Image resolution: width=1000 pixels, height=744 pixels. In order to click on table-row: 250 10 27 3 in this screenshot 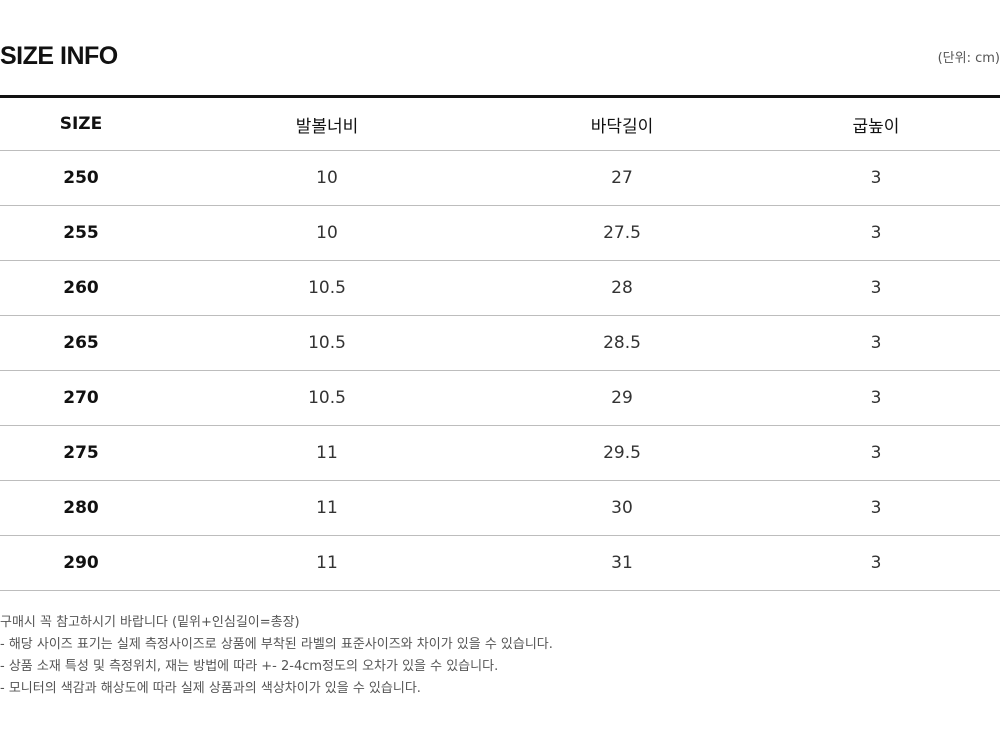, I will do `click(500, 178)`.